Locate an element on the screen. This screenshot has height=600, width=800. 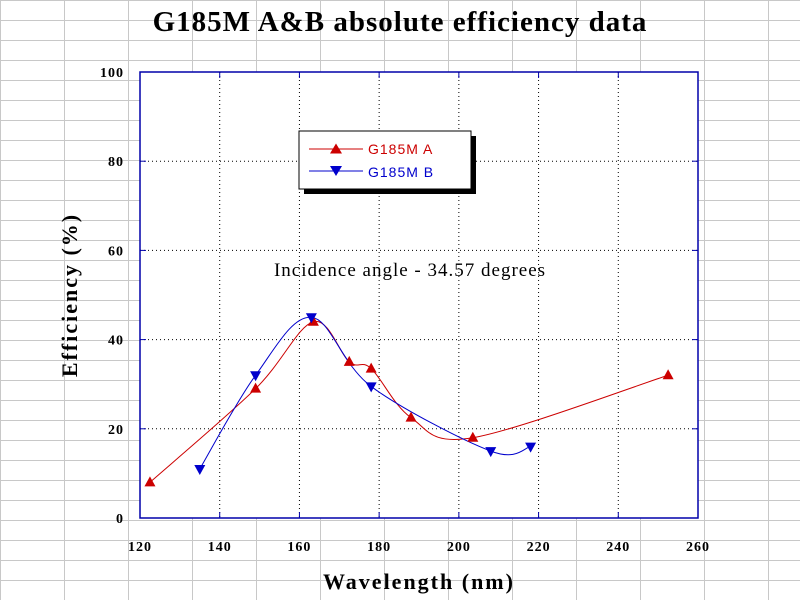
y-tick-label: 100 is located at coordinates (112, 73).